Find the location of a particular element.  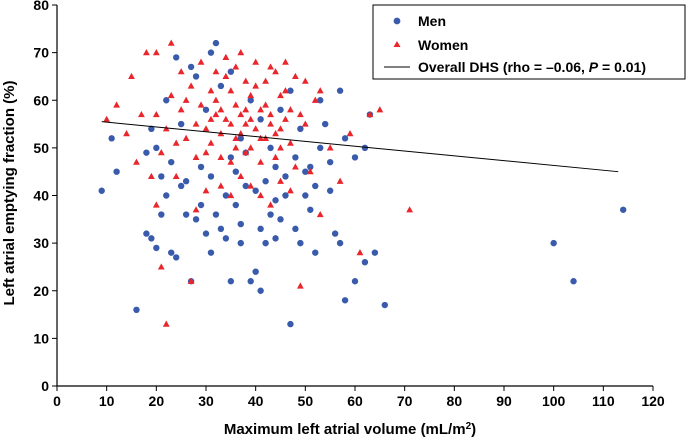

y-tick-label: 80 is located at coordinates (41, 6).